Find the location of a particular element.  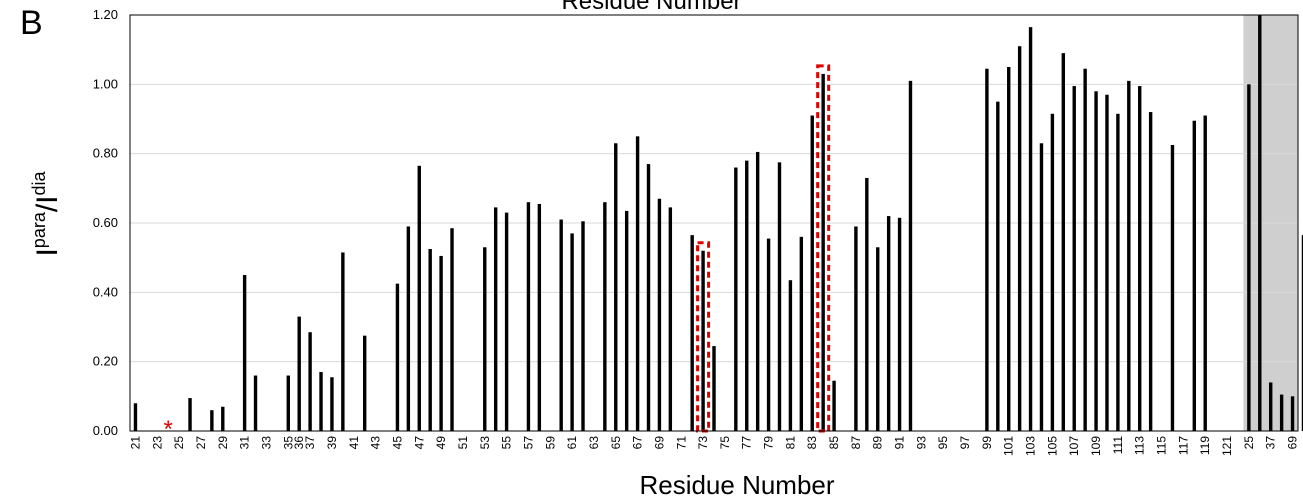

x-tick-label: 51 is located at coordinates (463, 443).